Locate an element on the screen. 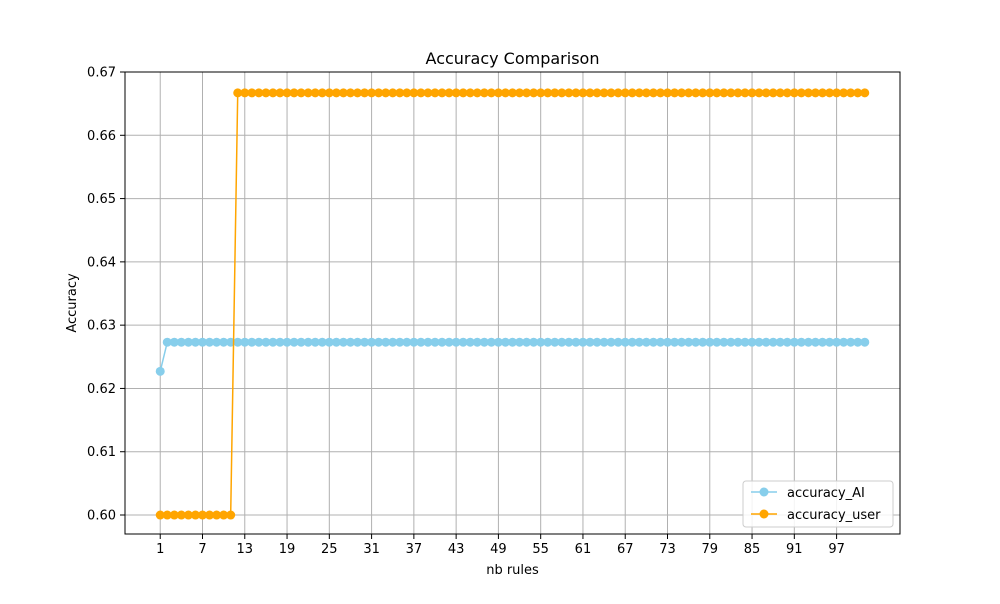 The width and height of the screenshot is (1000, 604). y-tick-label: 0.67 is located at coordinates (101, 73).